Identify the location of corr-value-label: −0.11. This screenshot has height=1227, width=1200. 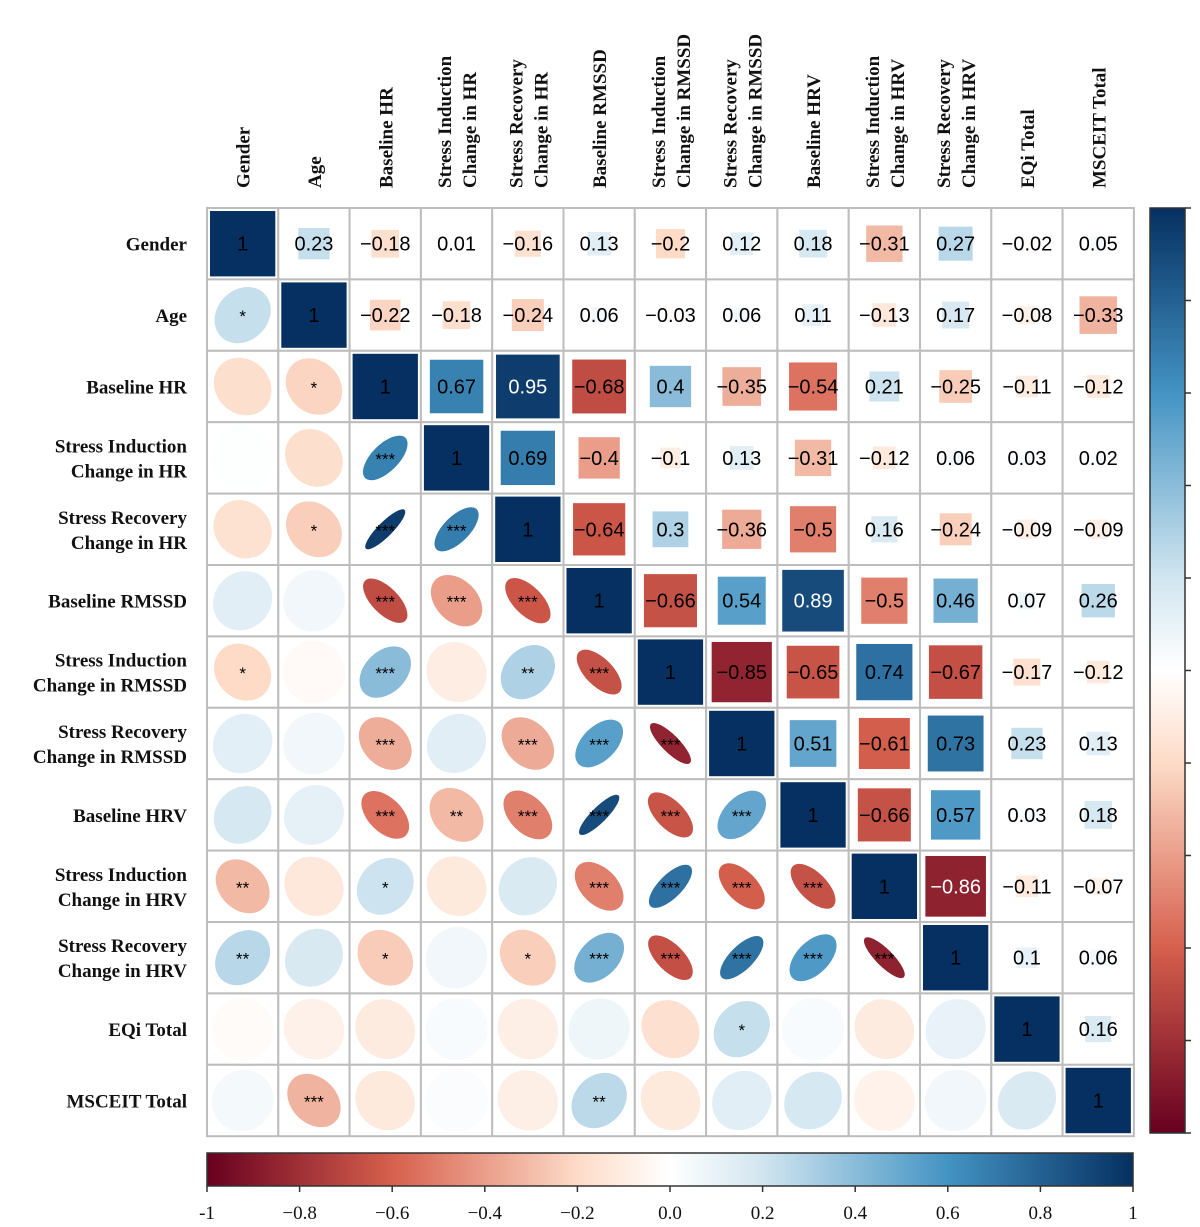
(1026, 388).